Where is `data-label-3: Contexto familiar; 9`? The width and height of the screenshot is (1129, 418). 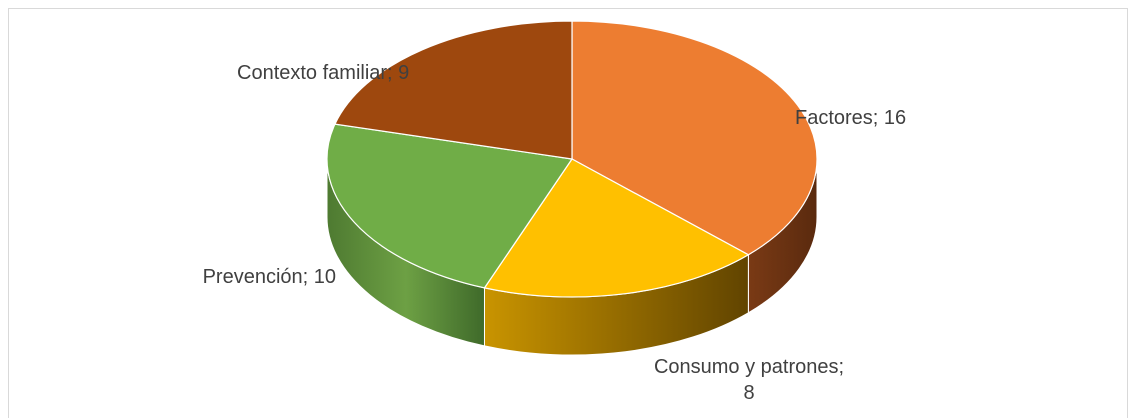 data-label-3: Contexto familiar; 9 is located at coordinates (323, 73).